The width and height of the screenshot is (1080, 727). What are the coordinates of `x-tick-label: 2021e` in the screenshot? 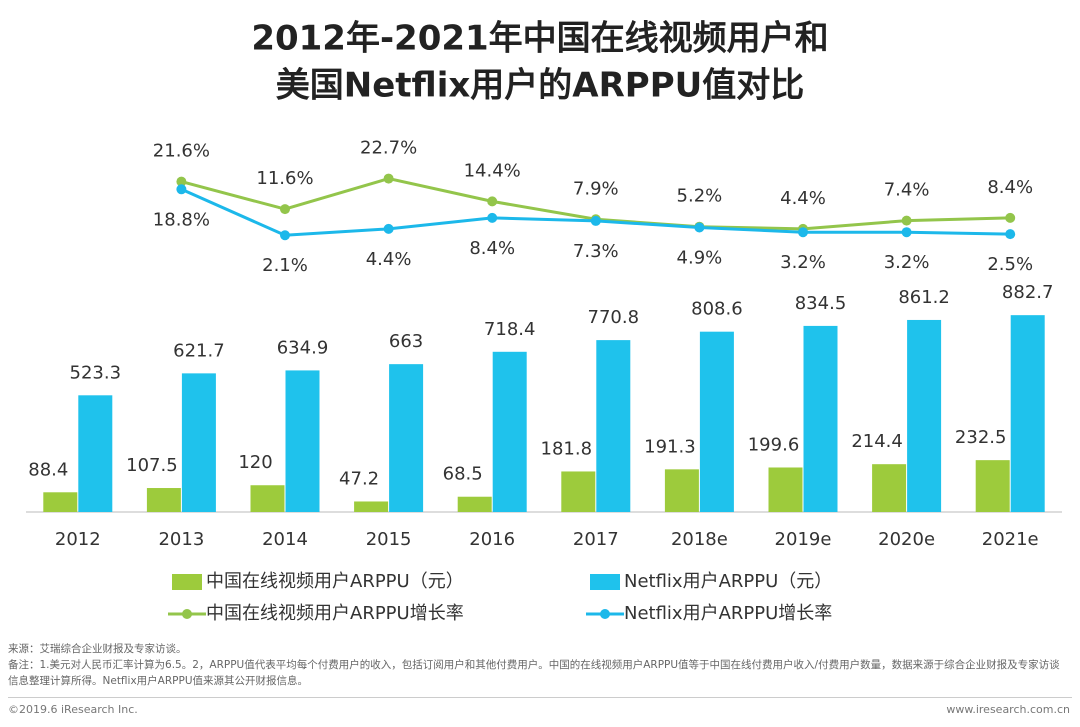 It's located at (1010, 539).